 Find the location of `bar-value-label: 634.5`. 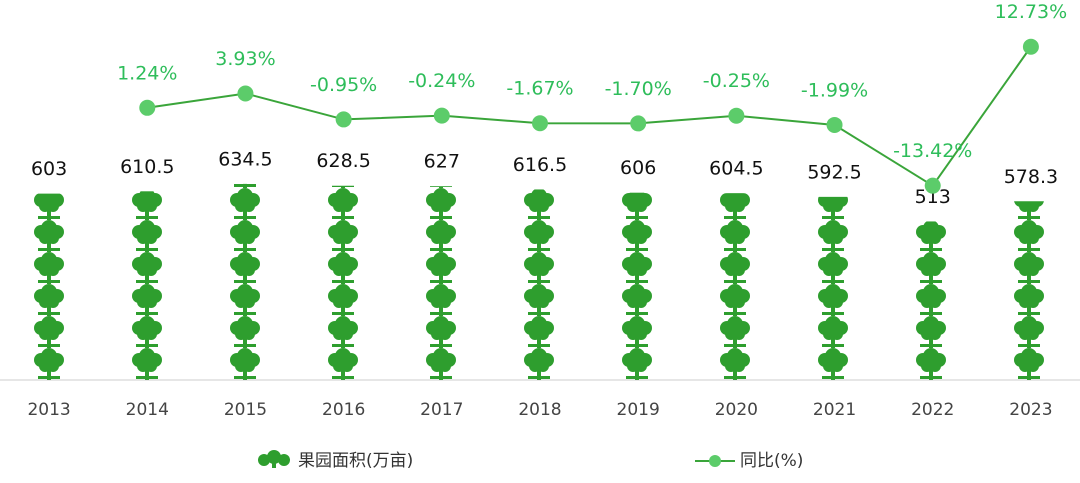

bar-value-label: 634.5 is located at coordinates (245, 159).